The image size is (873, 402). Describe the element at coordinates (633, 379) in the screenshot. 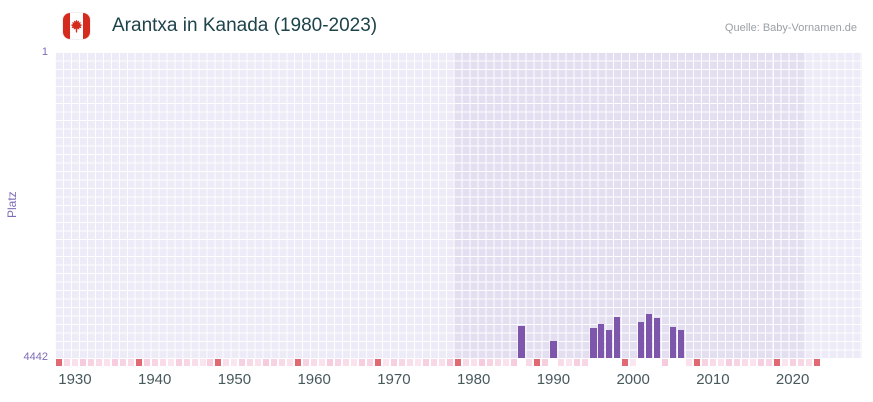

I see `x-tick-label: 2000` at that location.